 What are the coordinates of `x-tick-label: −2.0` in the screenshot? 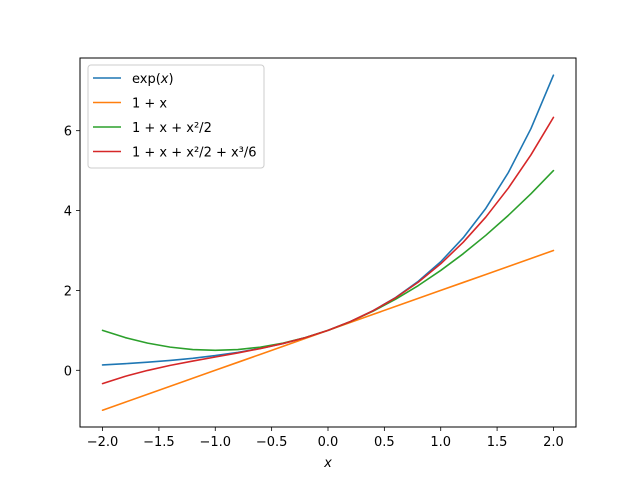 It's located at (103, 442).